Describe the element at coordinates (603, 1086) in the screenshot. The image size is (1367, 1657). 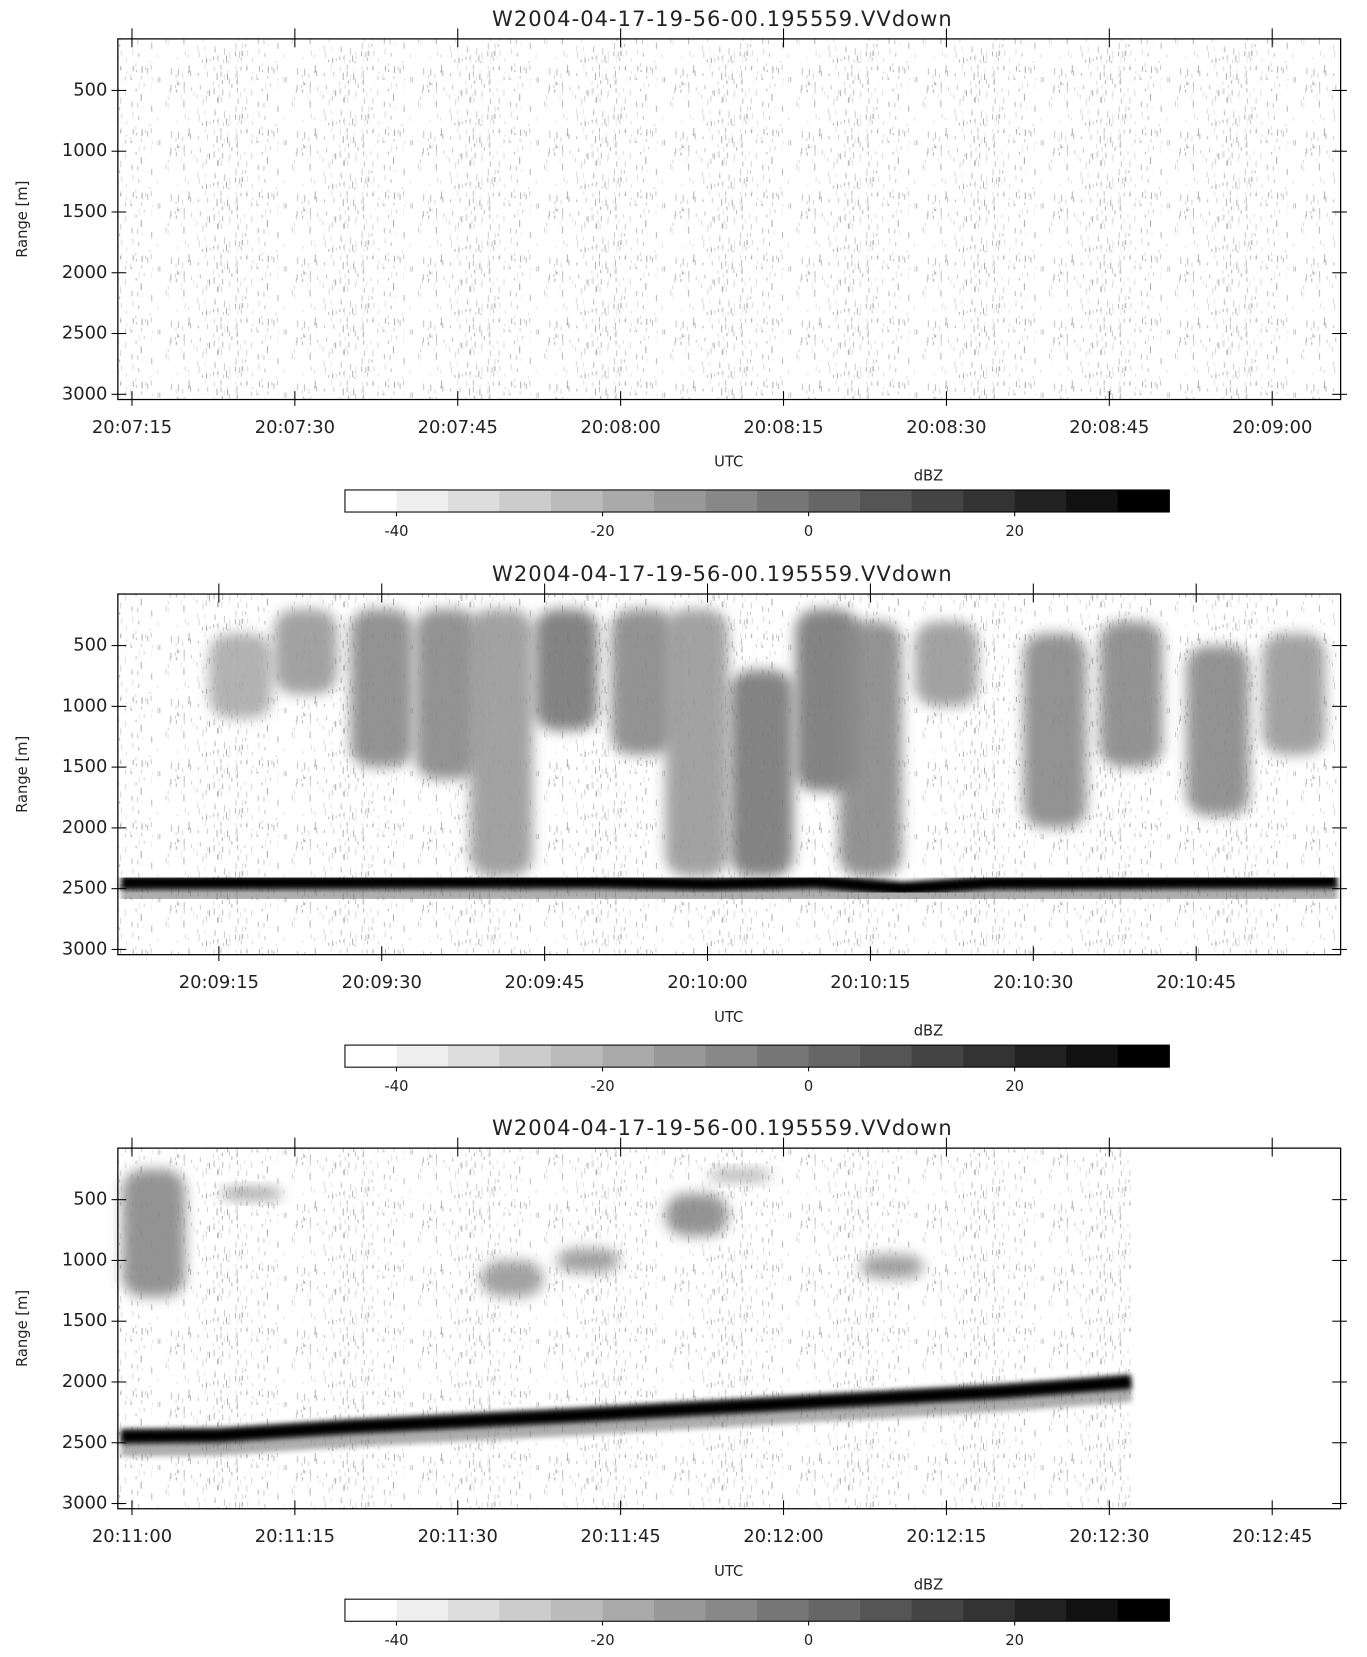
I see `colorbar-tick-label: -20` at that location.